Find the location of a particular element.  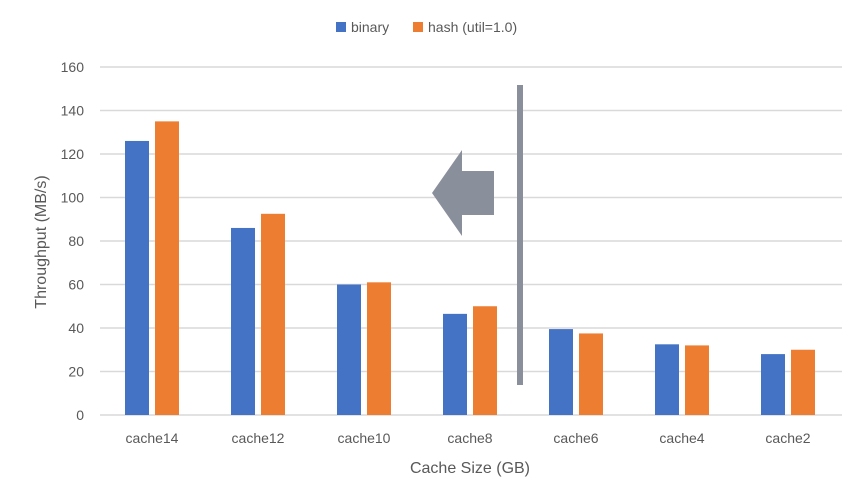

bar-hash-cache12 is located at coordinates (273, 314).